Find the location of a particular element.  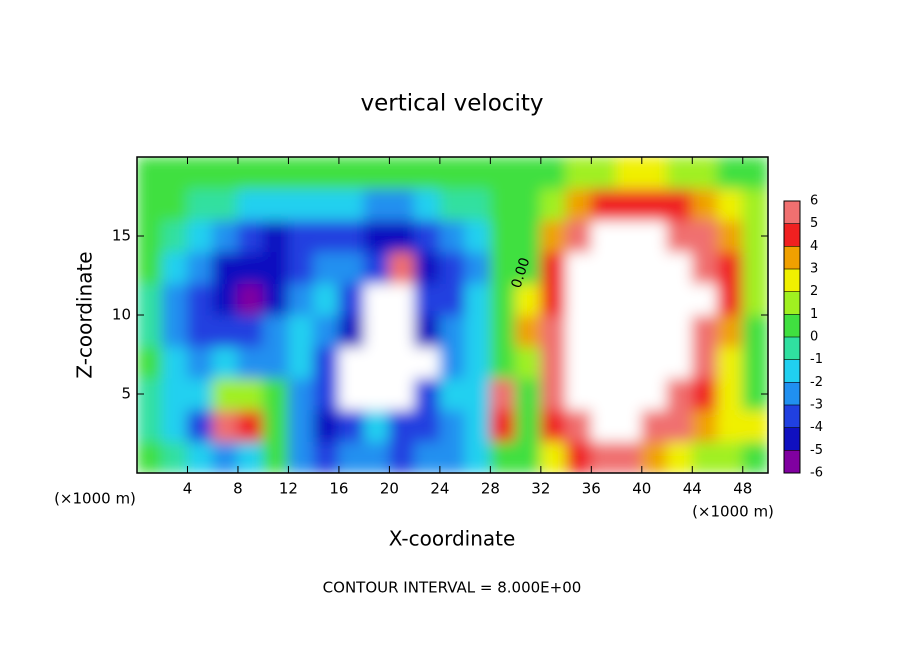

colorbar-tick-label: 2 is located at coordinates (814, 291).